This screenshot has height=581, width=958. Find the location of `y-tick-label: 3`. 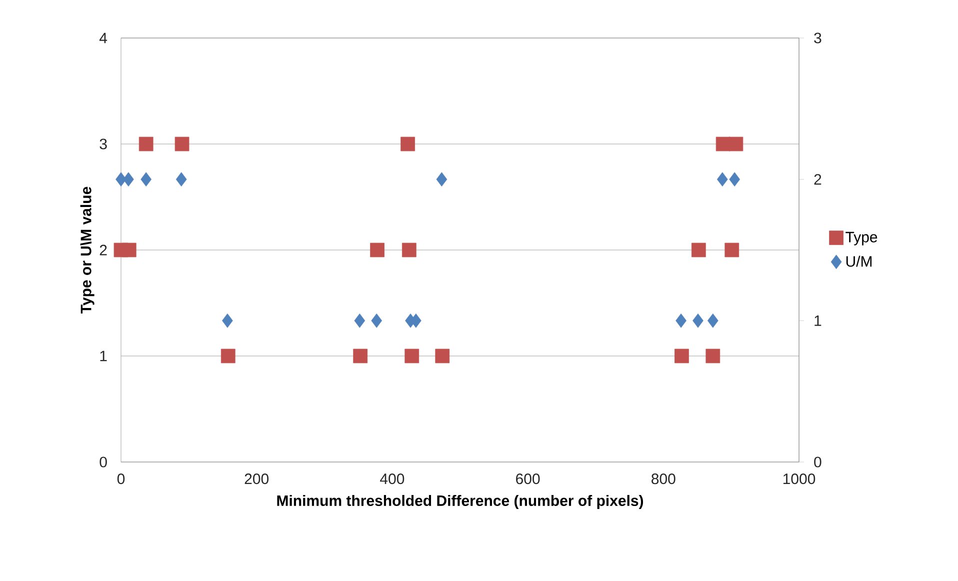

y-tick-label: 3 is located at coordinates (103, 144).